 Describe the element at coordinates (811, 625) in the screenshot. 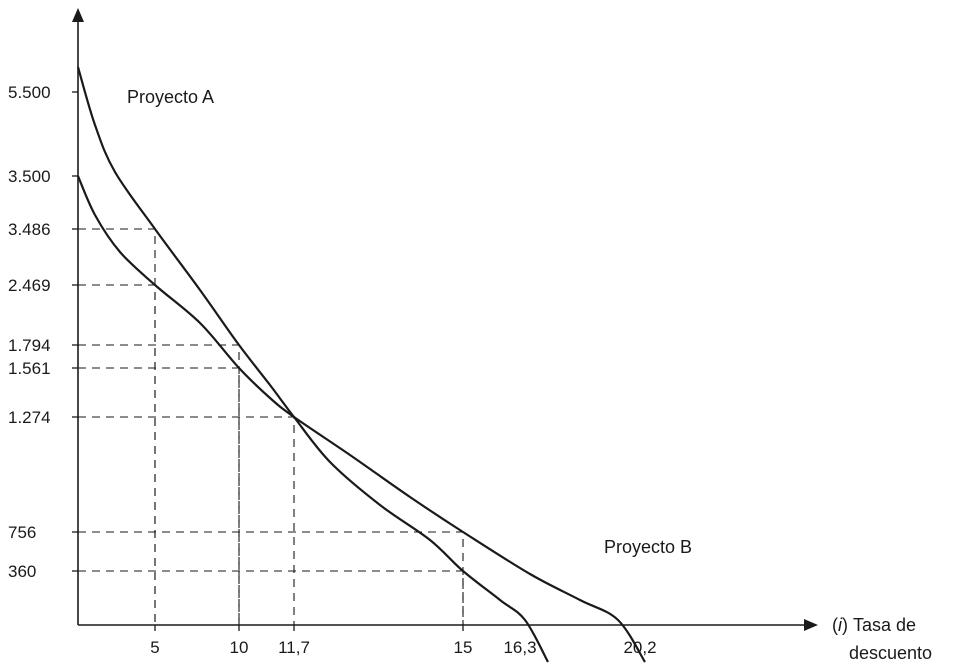

I see `x-axis-arrowhead` at that location.